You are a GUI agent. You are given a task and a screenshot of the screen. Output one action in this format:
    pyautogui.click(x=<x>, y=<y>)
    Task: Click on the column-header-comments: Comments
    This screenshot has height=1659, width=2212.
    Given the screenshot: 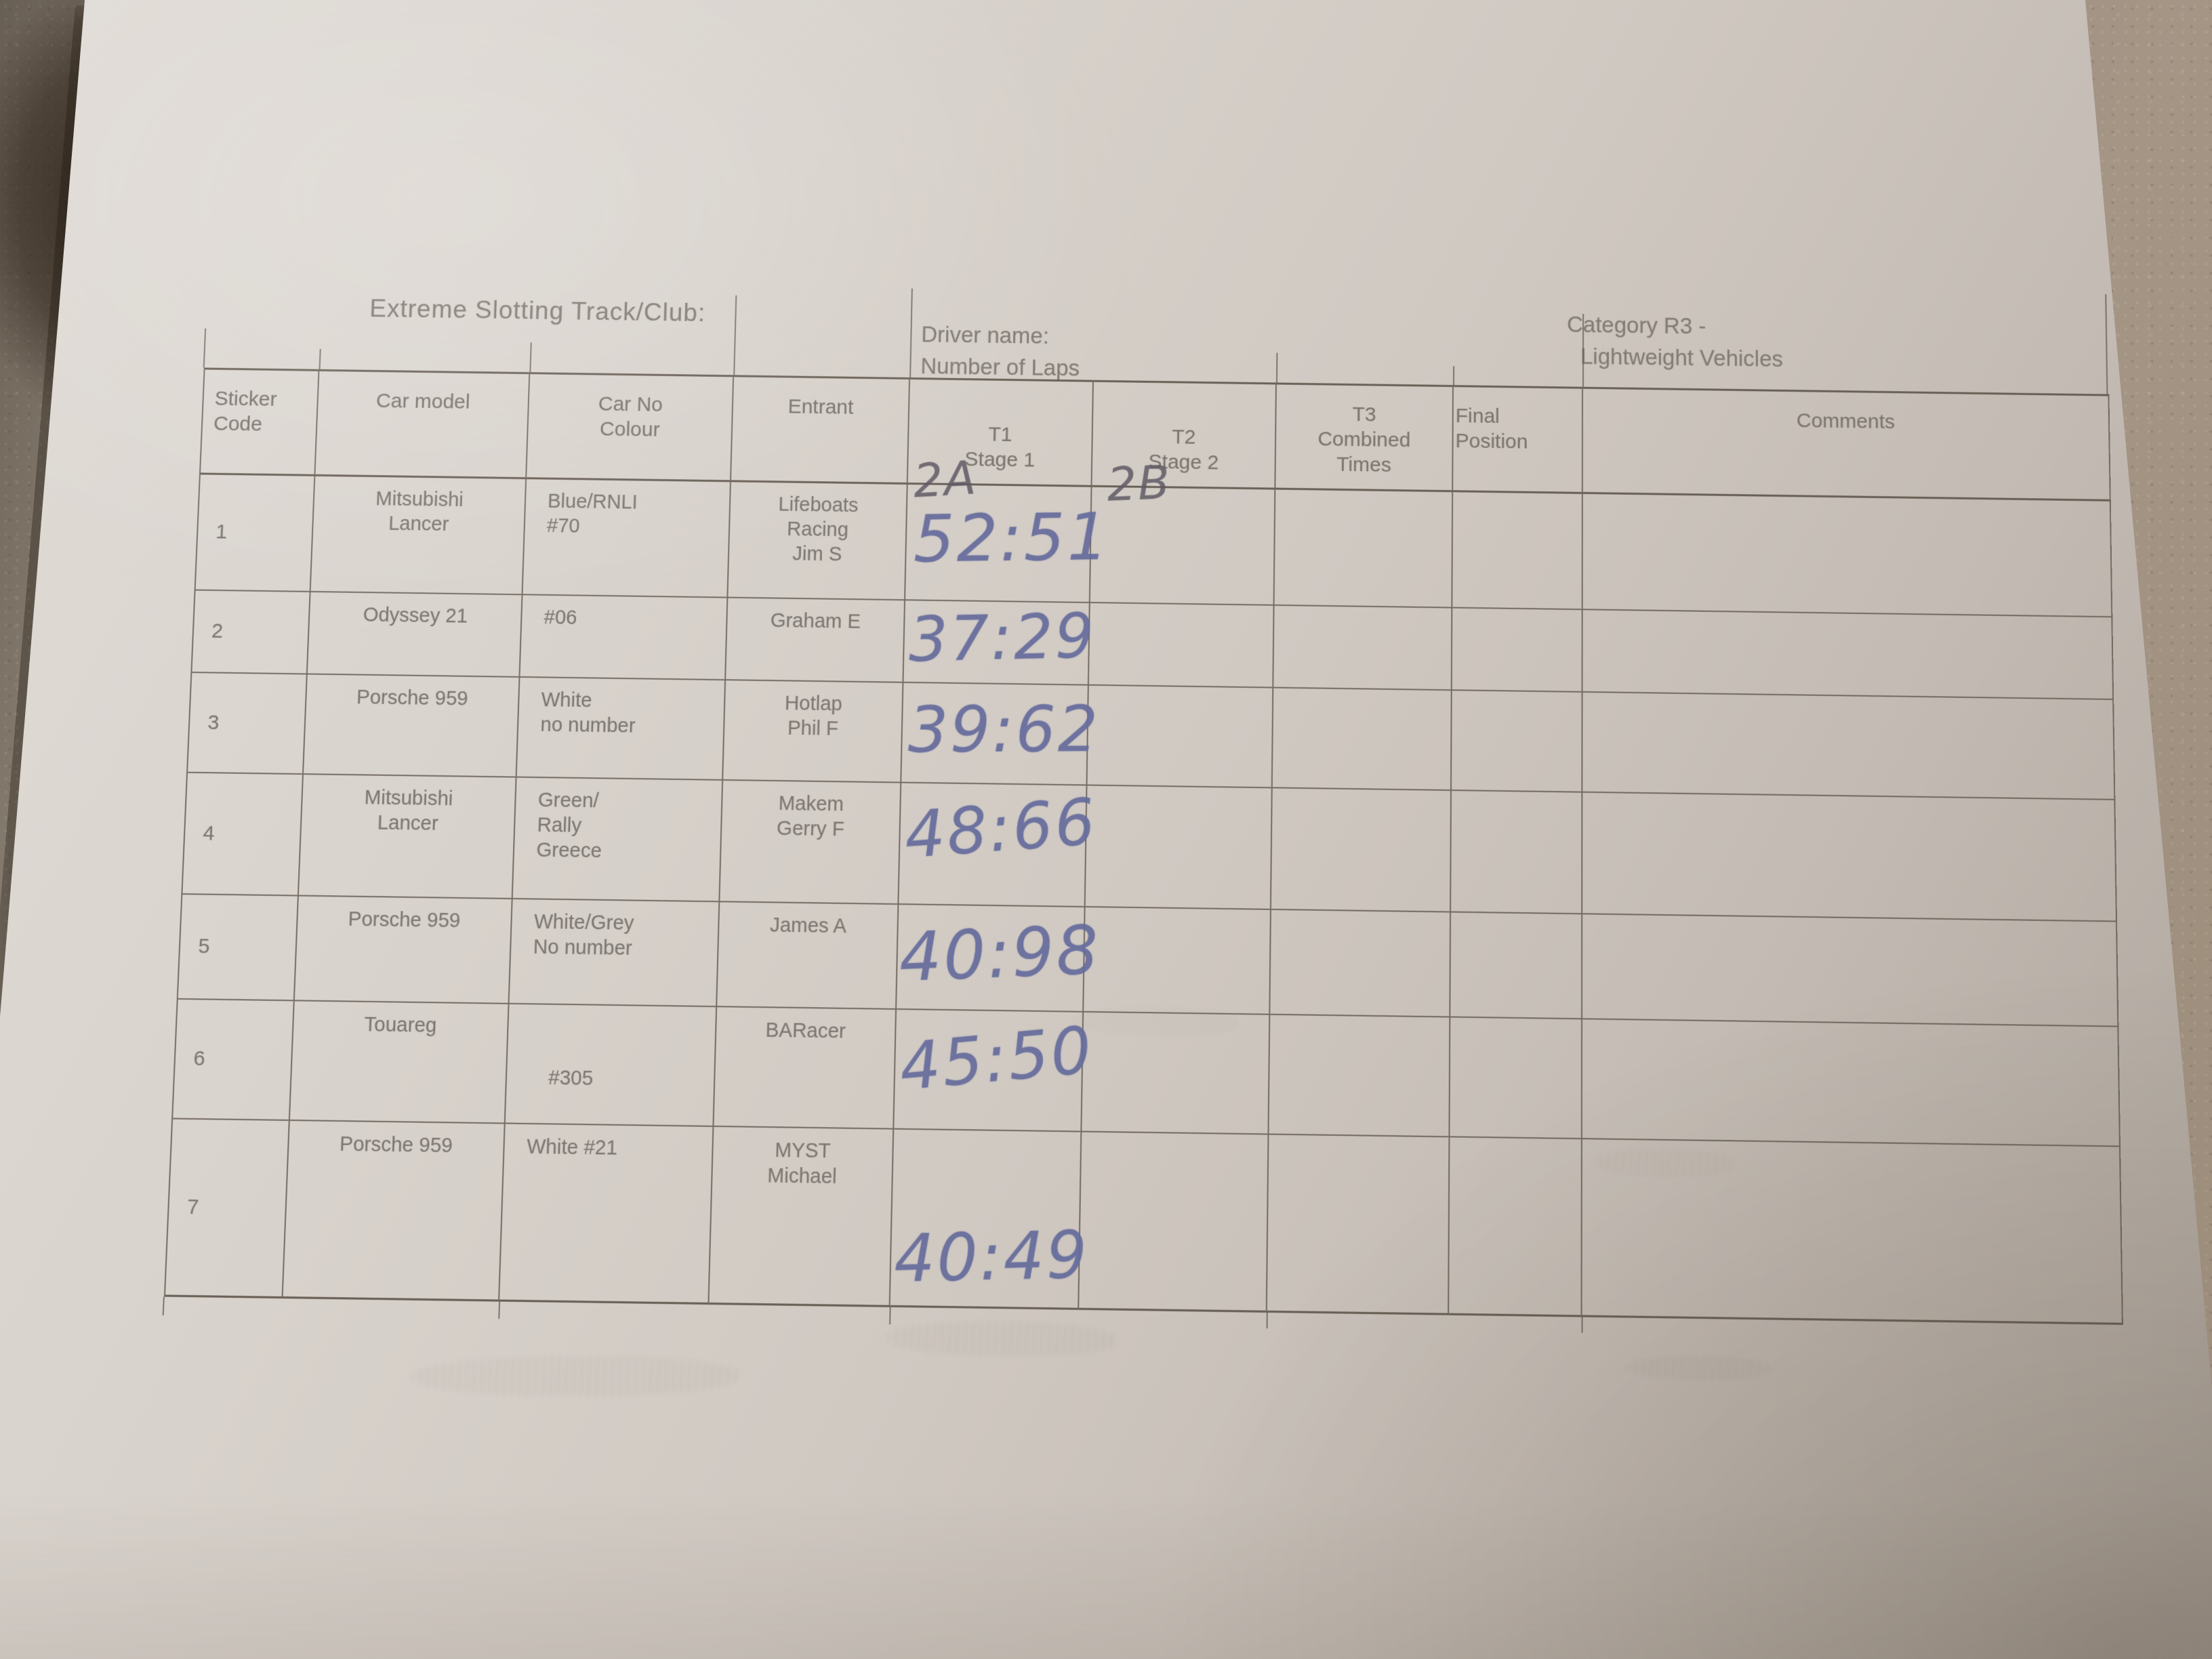 What is the action you would take?
    pyautogui.click(x=1847, y=444)
    